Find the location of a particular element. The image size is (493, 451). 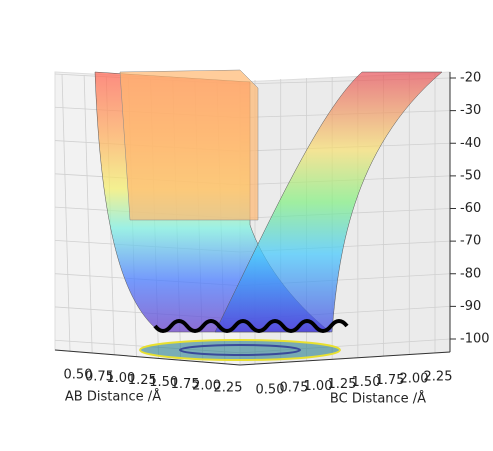

z-tick-label: -100 is located at coordinates (475, 339).